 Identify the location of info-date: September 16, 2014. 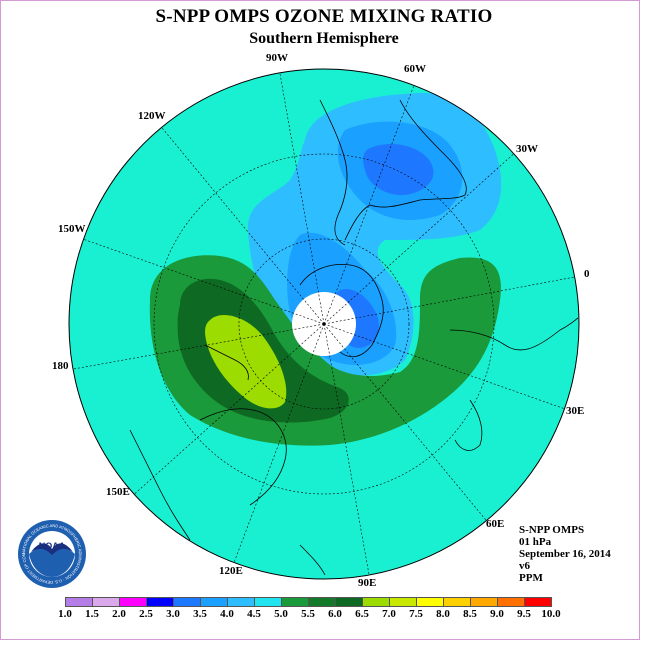
(565, 554).